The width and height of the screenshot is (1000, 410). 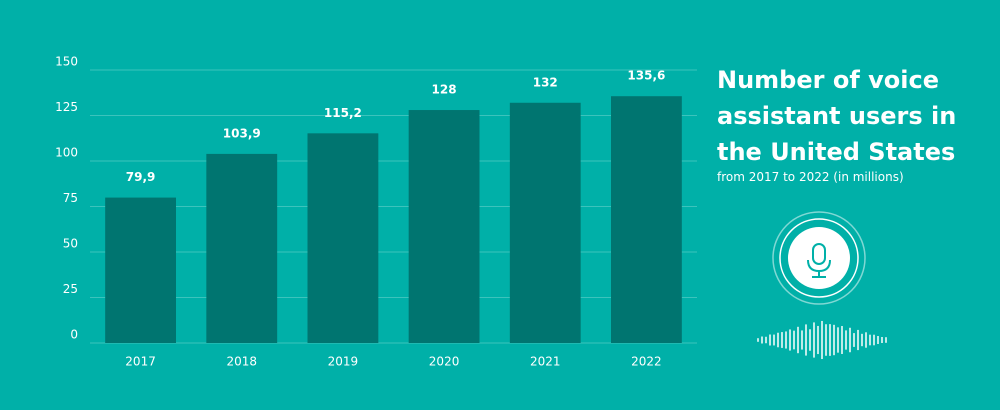 What do you see at coordinates (70, 244) in the screenshot?
I see `y-tick-label: 50` at bounding box center [70, 244].